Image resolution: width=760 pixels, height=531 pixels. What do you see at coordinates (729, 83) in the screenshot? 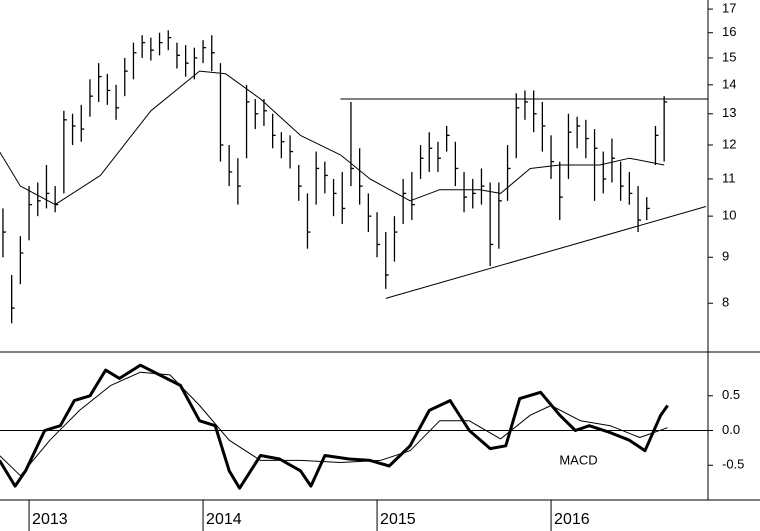
I see `y-tick-label: 14` at bounding box center [729, 83].